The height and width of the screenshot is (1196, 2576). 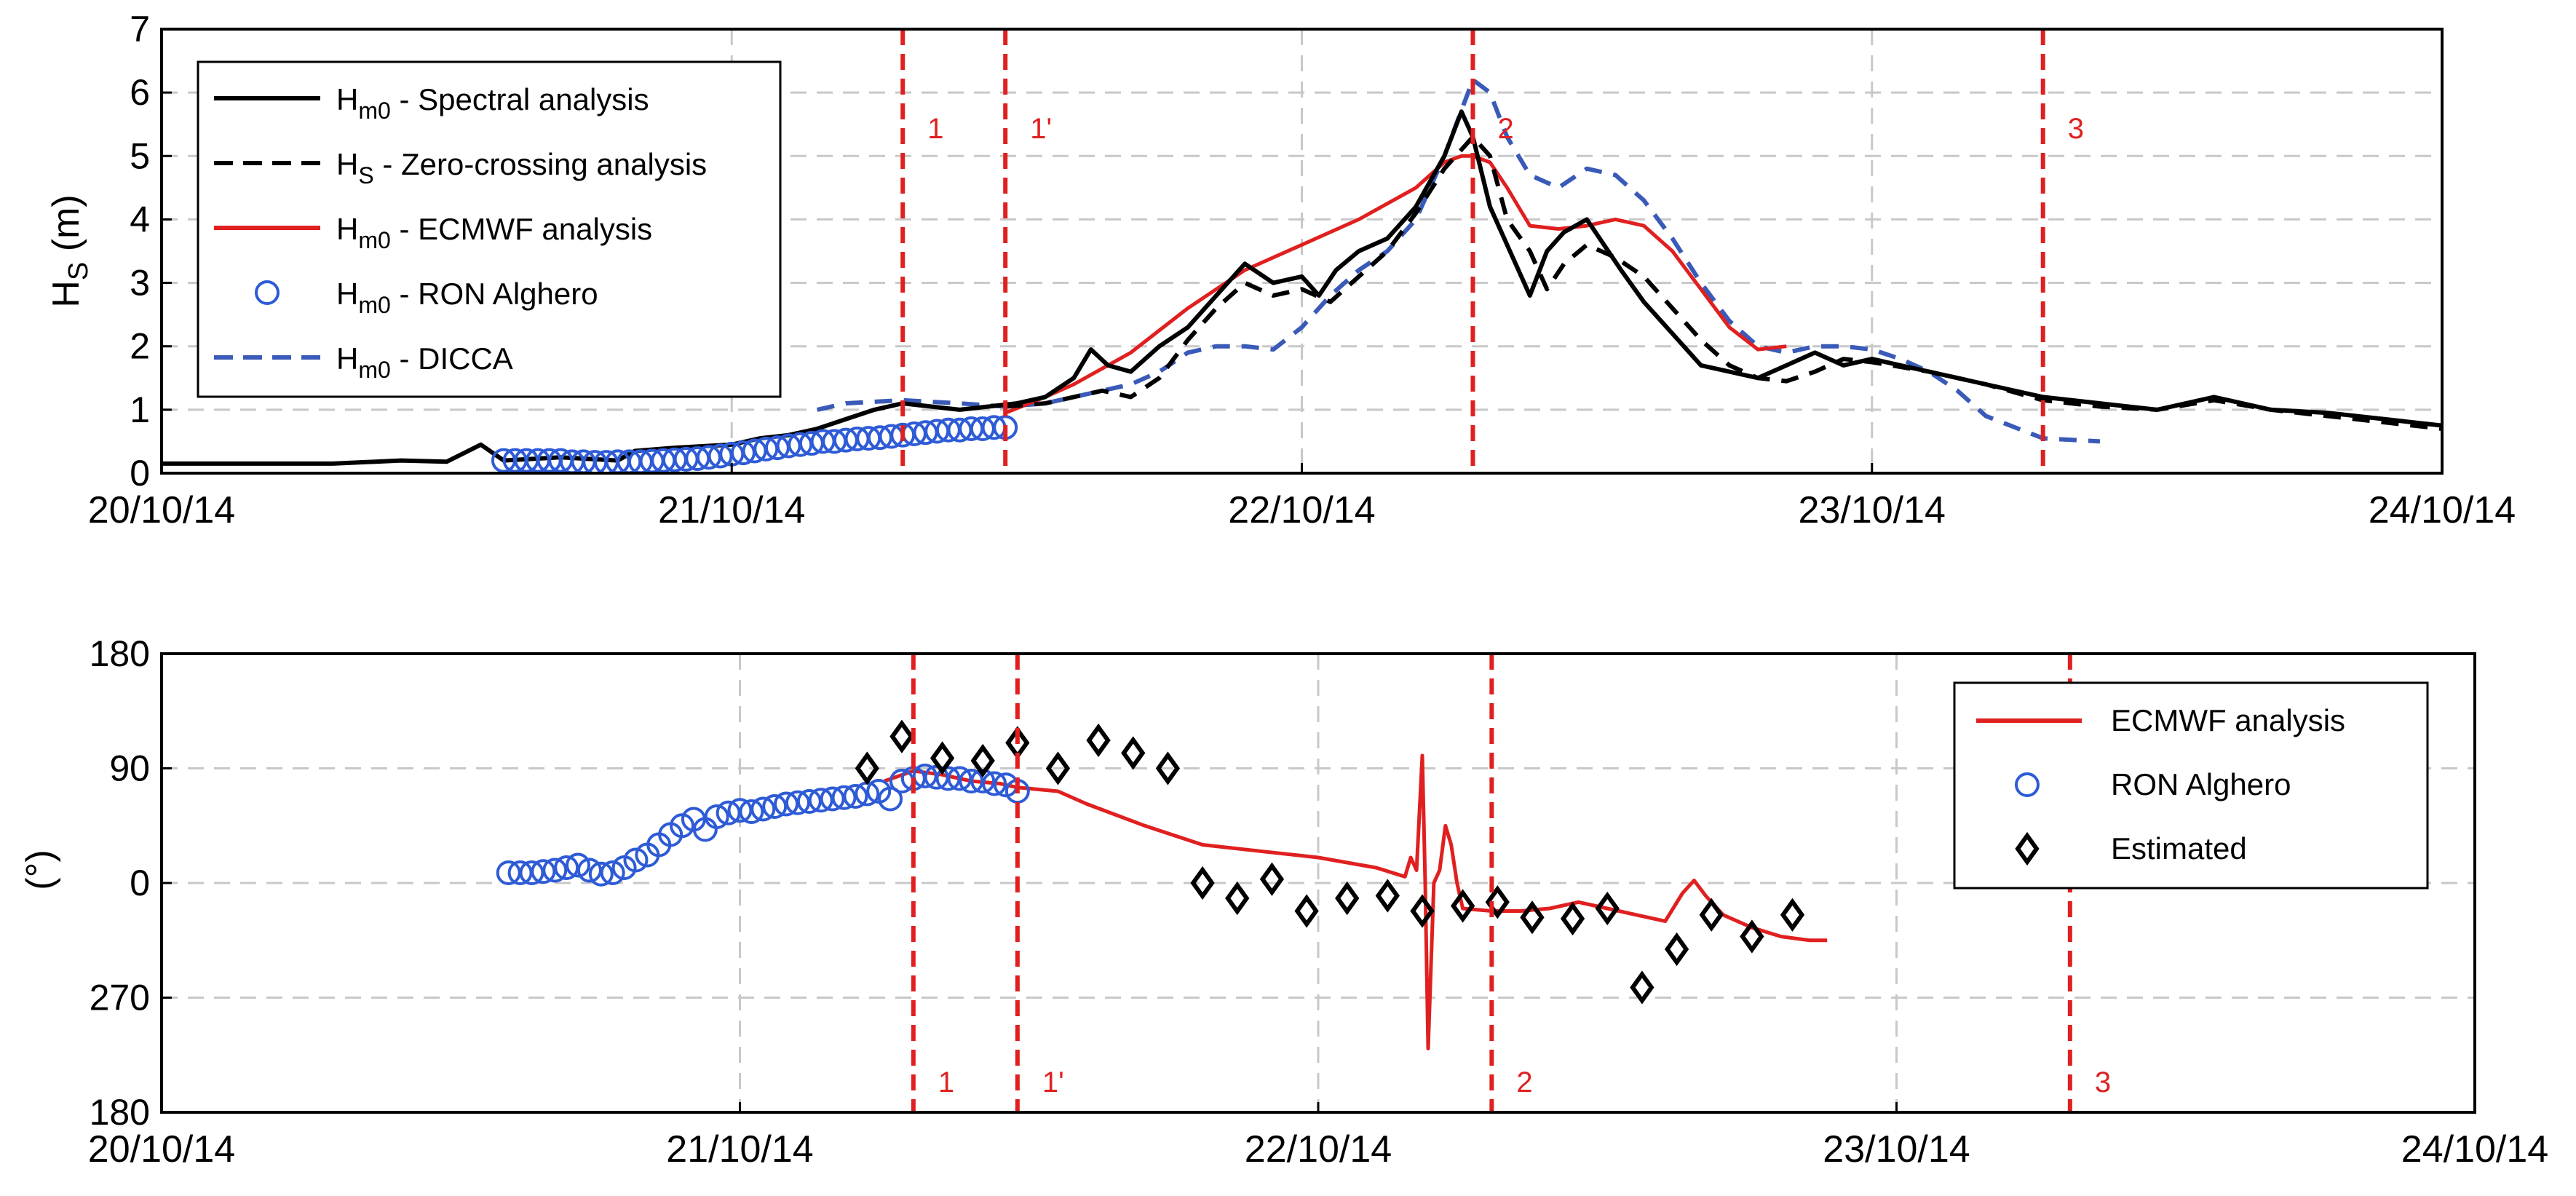 I want to click on top-event-label: 1', so click(x=1041, y=129).